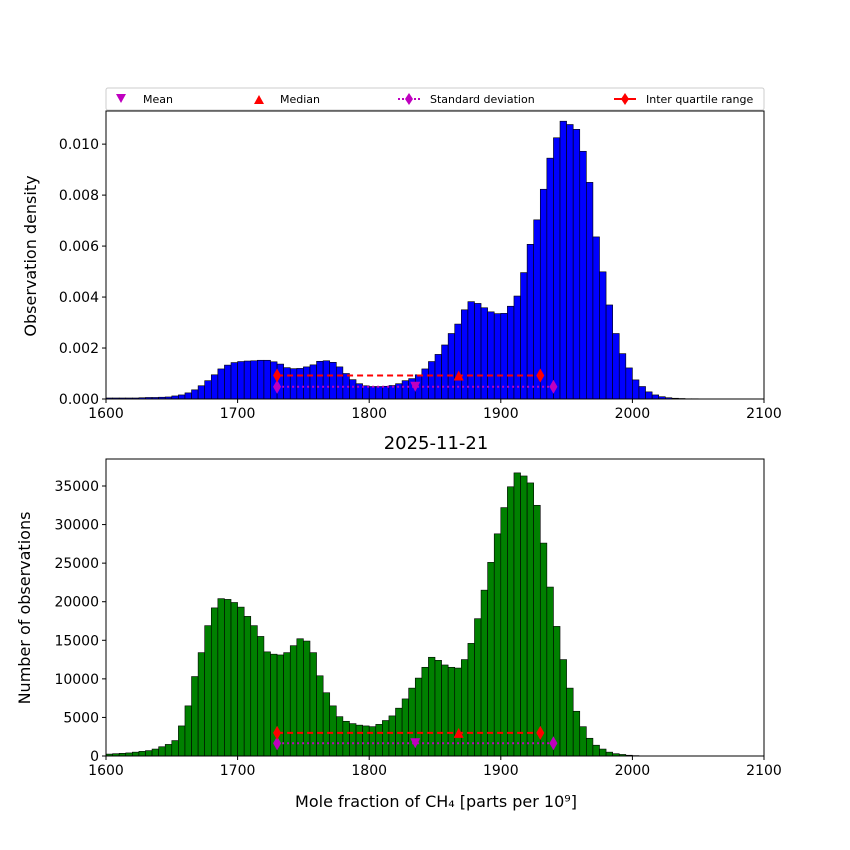 This screenshot has width=850, height=850. What do you see at coordinates (436, 801) in the screenshot?
I see `x-axis-label: Mole fraction of CH₄ [parts per 10⁹]` at bounding box center [436, 801].